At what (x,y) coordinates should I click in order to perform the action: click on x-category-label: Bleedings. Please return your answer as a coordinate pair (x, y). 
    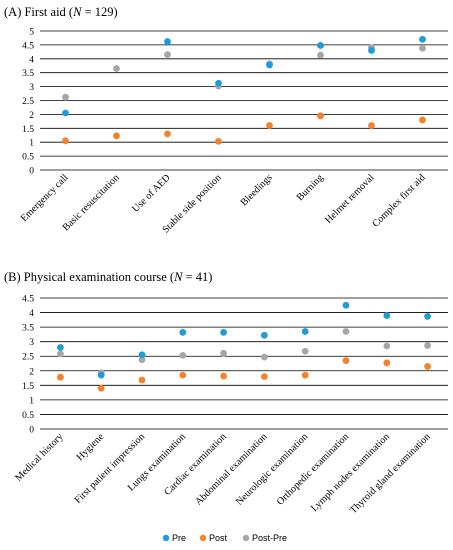
    Looking at the image, I should click on (257, 190).